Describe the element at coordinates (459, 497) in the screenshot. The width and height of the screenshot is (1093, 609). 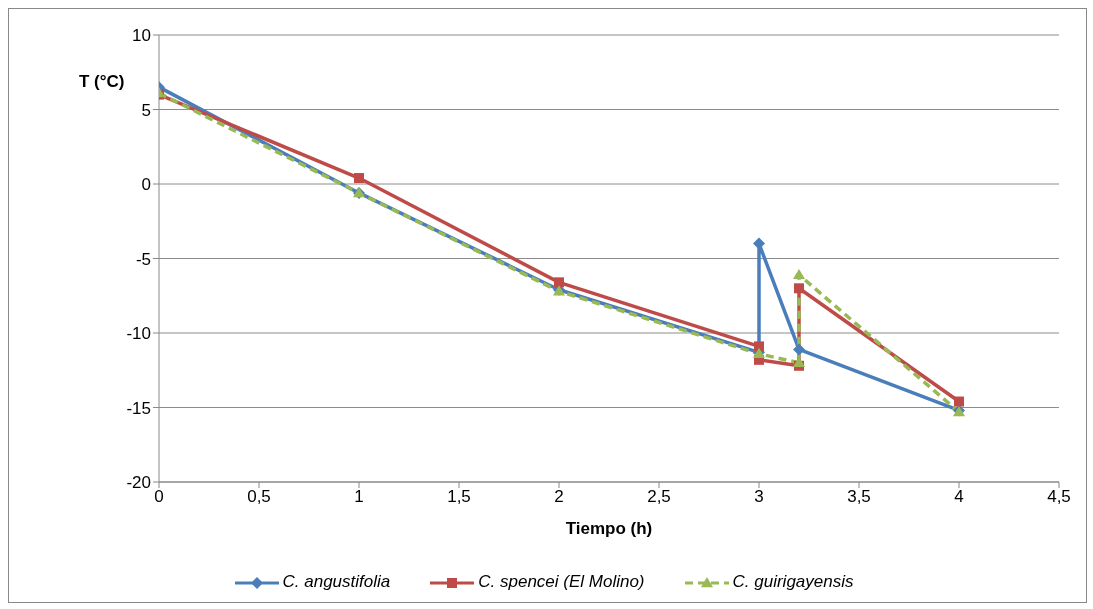
I see `x-tick-label: 1,5` at that location.